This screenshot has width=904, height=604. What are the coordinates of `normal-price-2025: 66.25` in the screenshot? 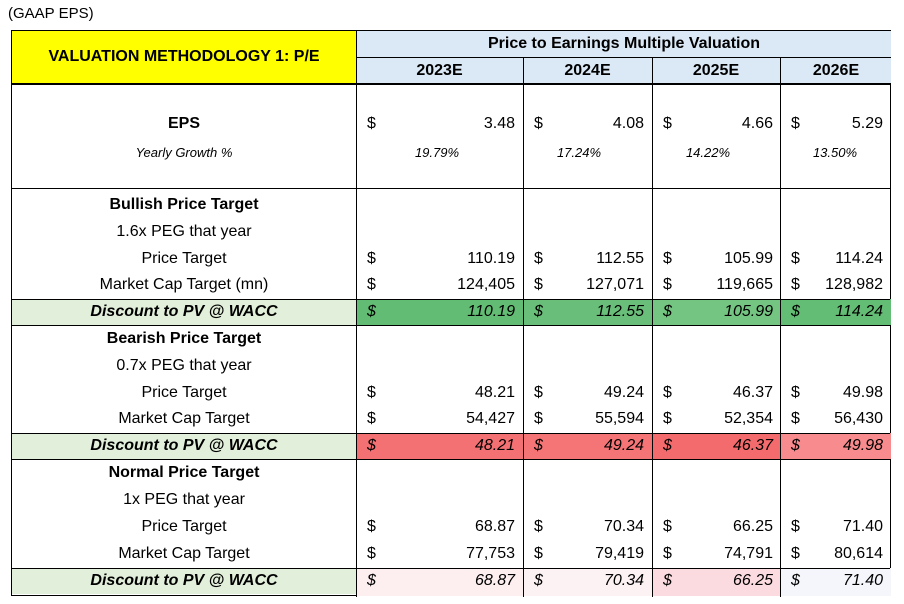 It's located at (752, 526).